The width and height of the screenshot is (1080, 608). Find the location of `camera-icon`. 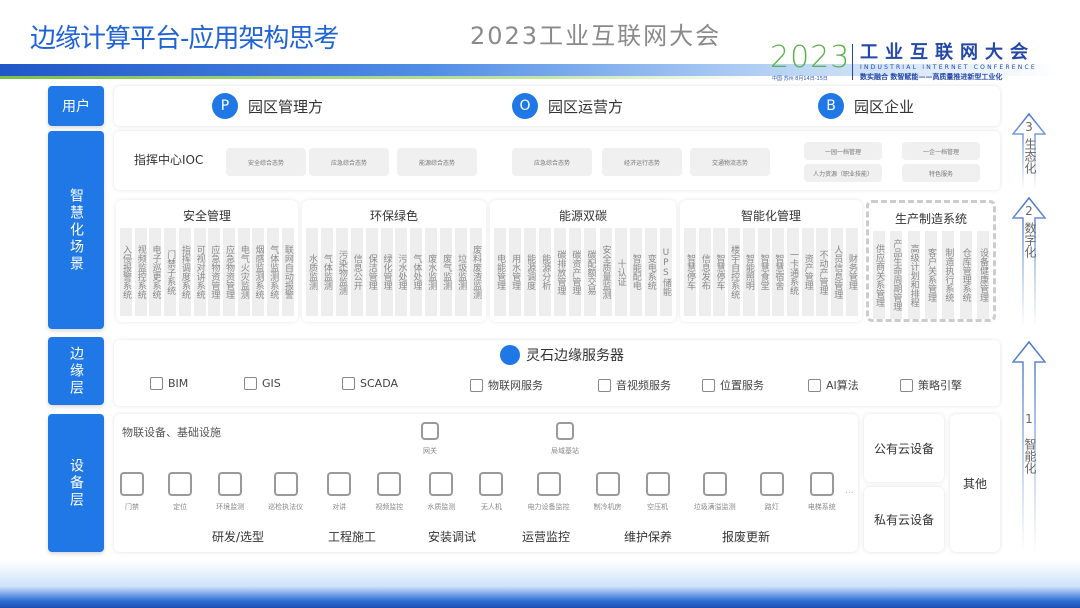

camera-icon is located at coordinates (389, 484).